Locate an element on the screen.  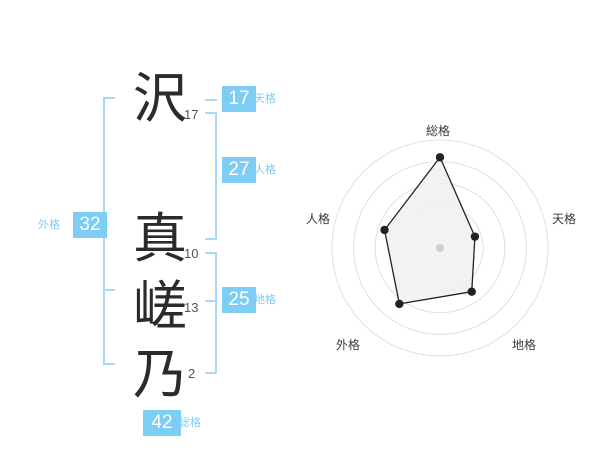
jinkaku-label: 人格 is located at coordinates (265, 169).